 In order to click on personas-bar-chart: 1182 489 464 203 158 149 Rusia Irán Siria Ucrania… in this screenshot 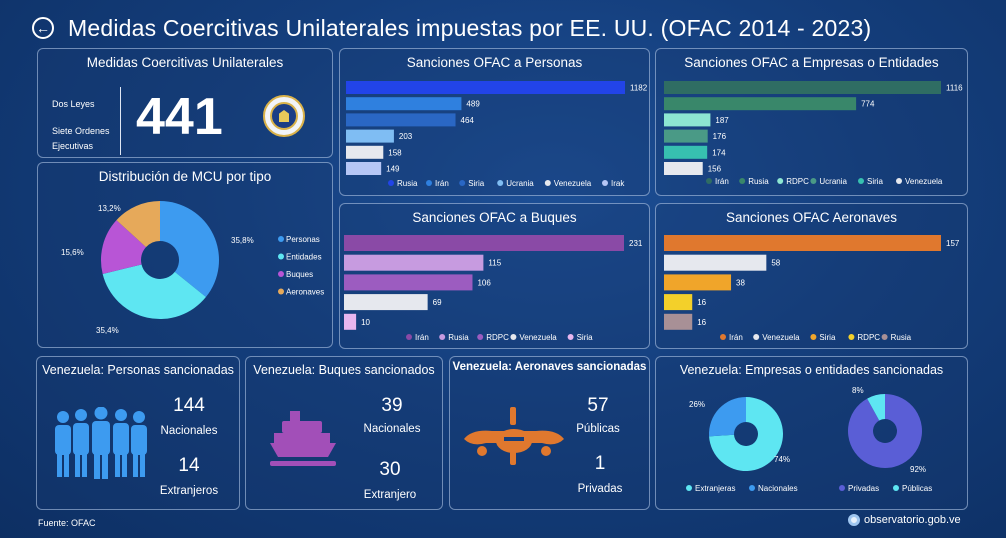, I will do `click(497, 134)`.